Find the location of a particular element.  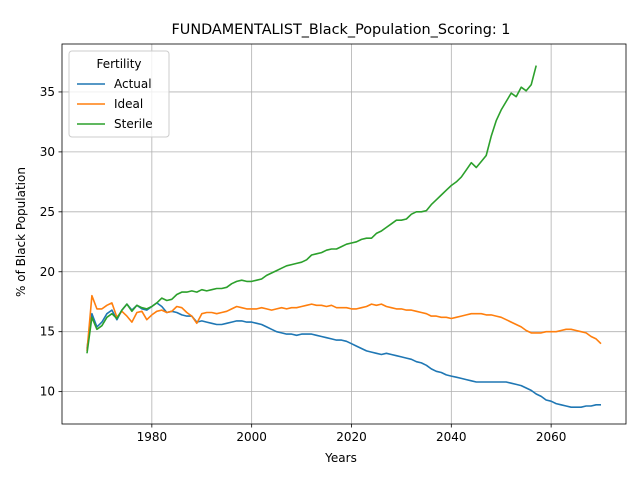

x-axis-label: Years is located at coordinates (340, 458).